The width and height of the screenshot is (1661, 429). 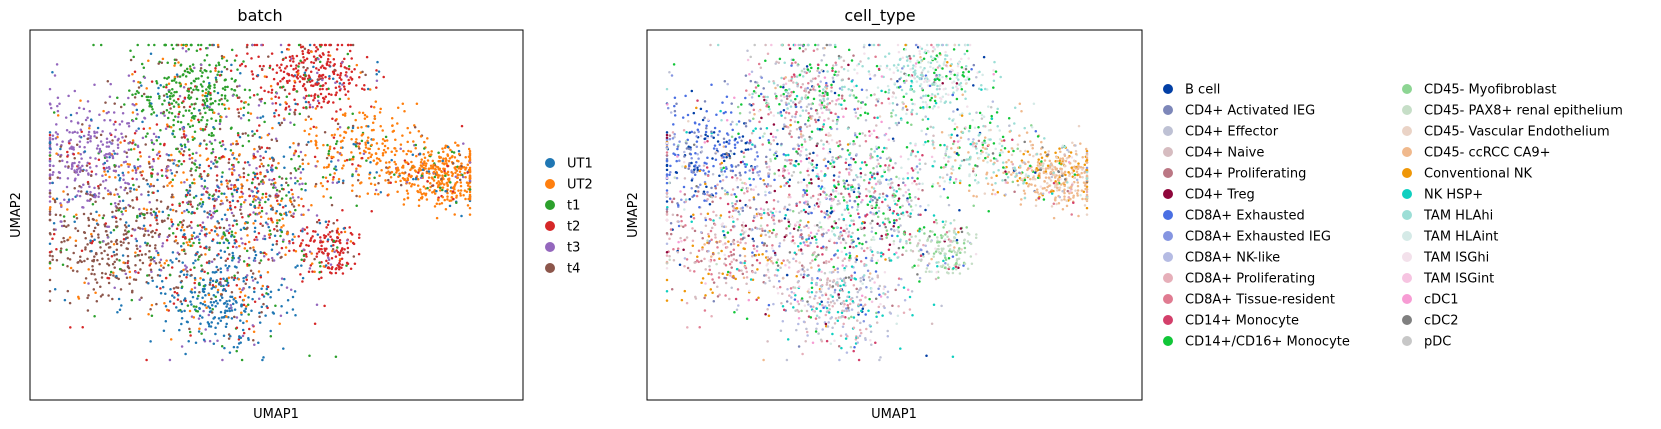 What do you see at coordinates (955, 229) in the screenshot?
I see `cell-type-point-cd8a-proliferating` at bounding box center [955, 229].